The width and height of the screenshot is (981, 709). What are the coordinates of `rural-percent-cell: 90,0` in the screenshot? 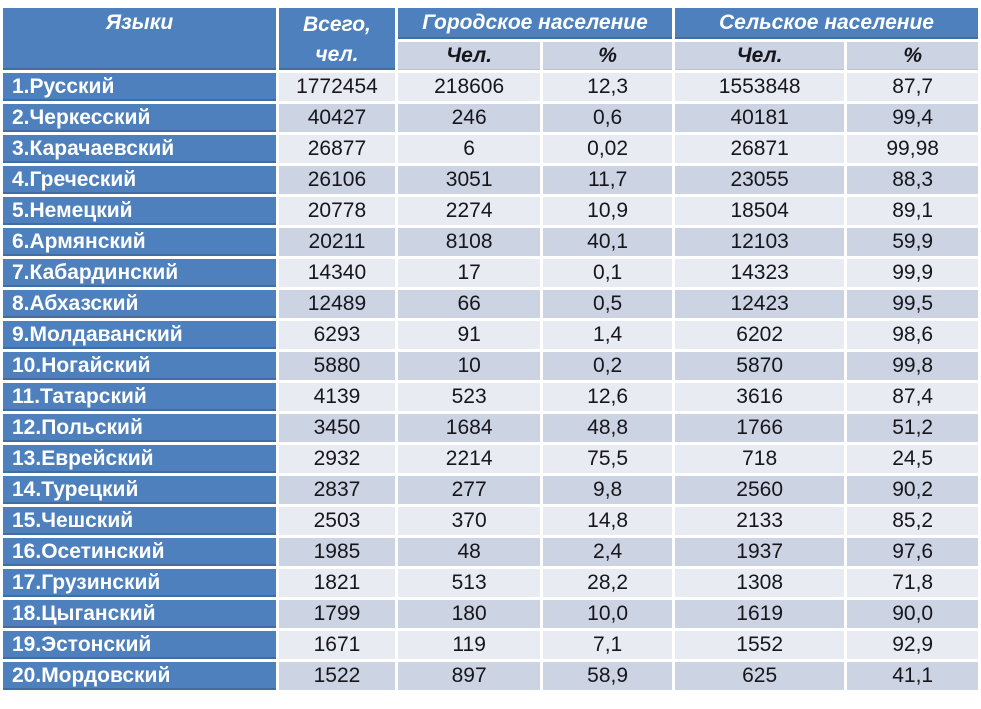 It's located at (912, 614).